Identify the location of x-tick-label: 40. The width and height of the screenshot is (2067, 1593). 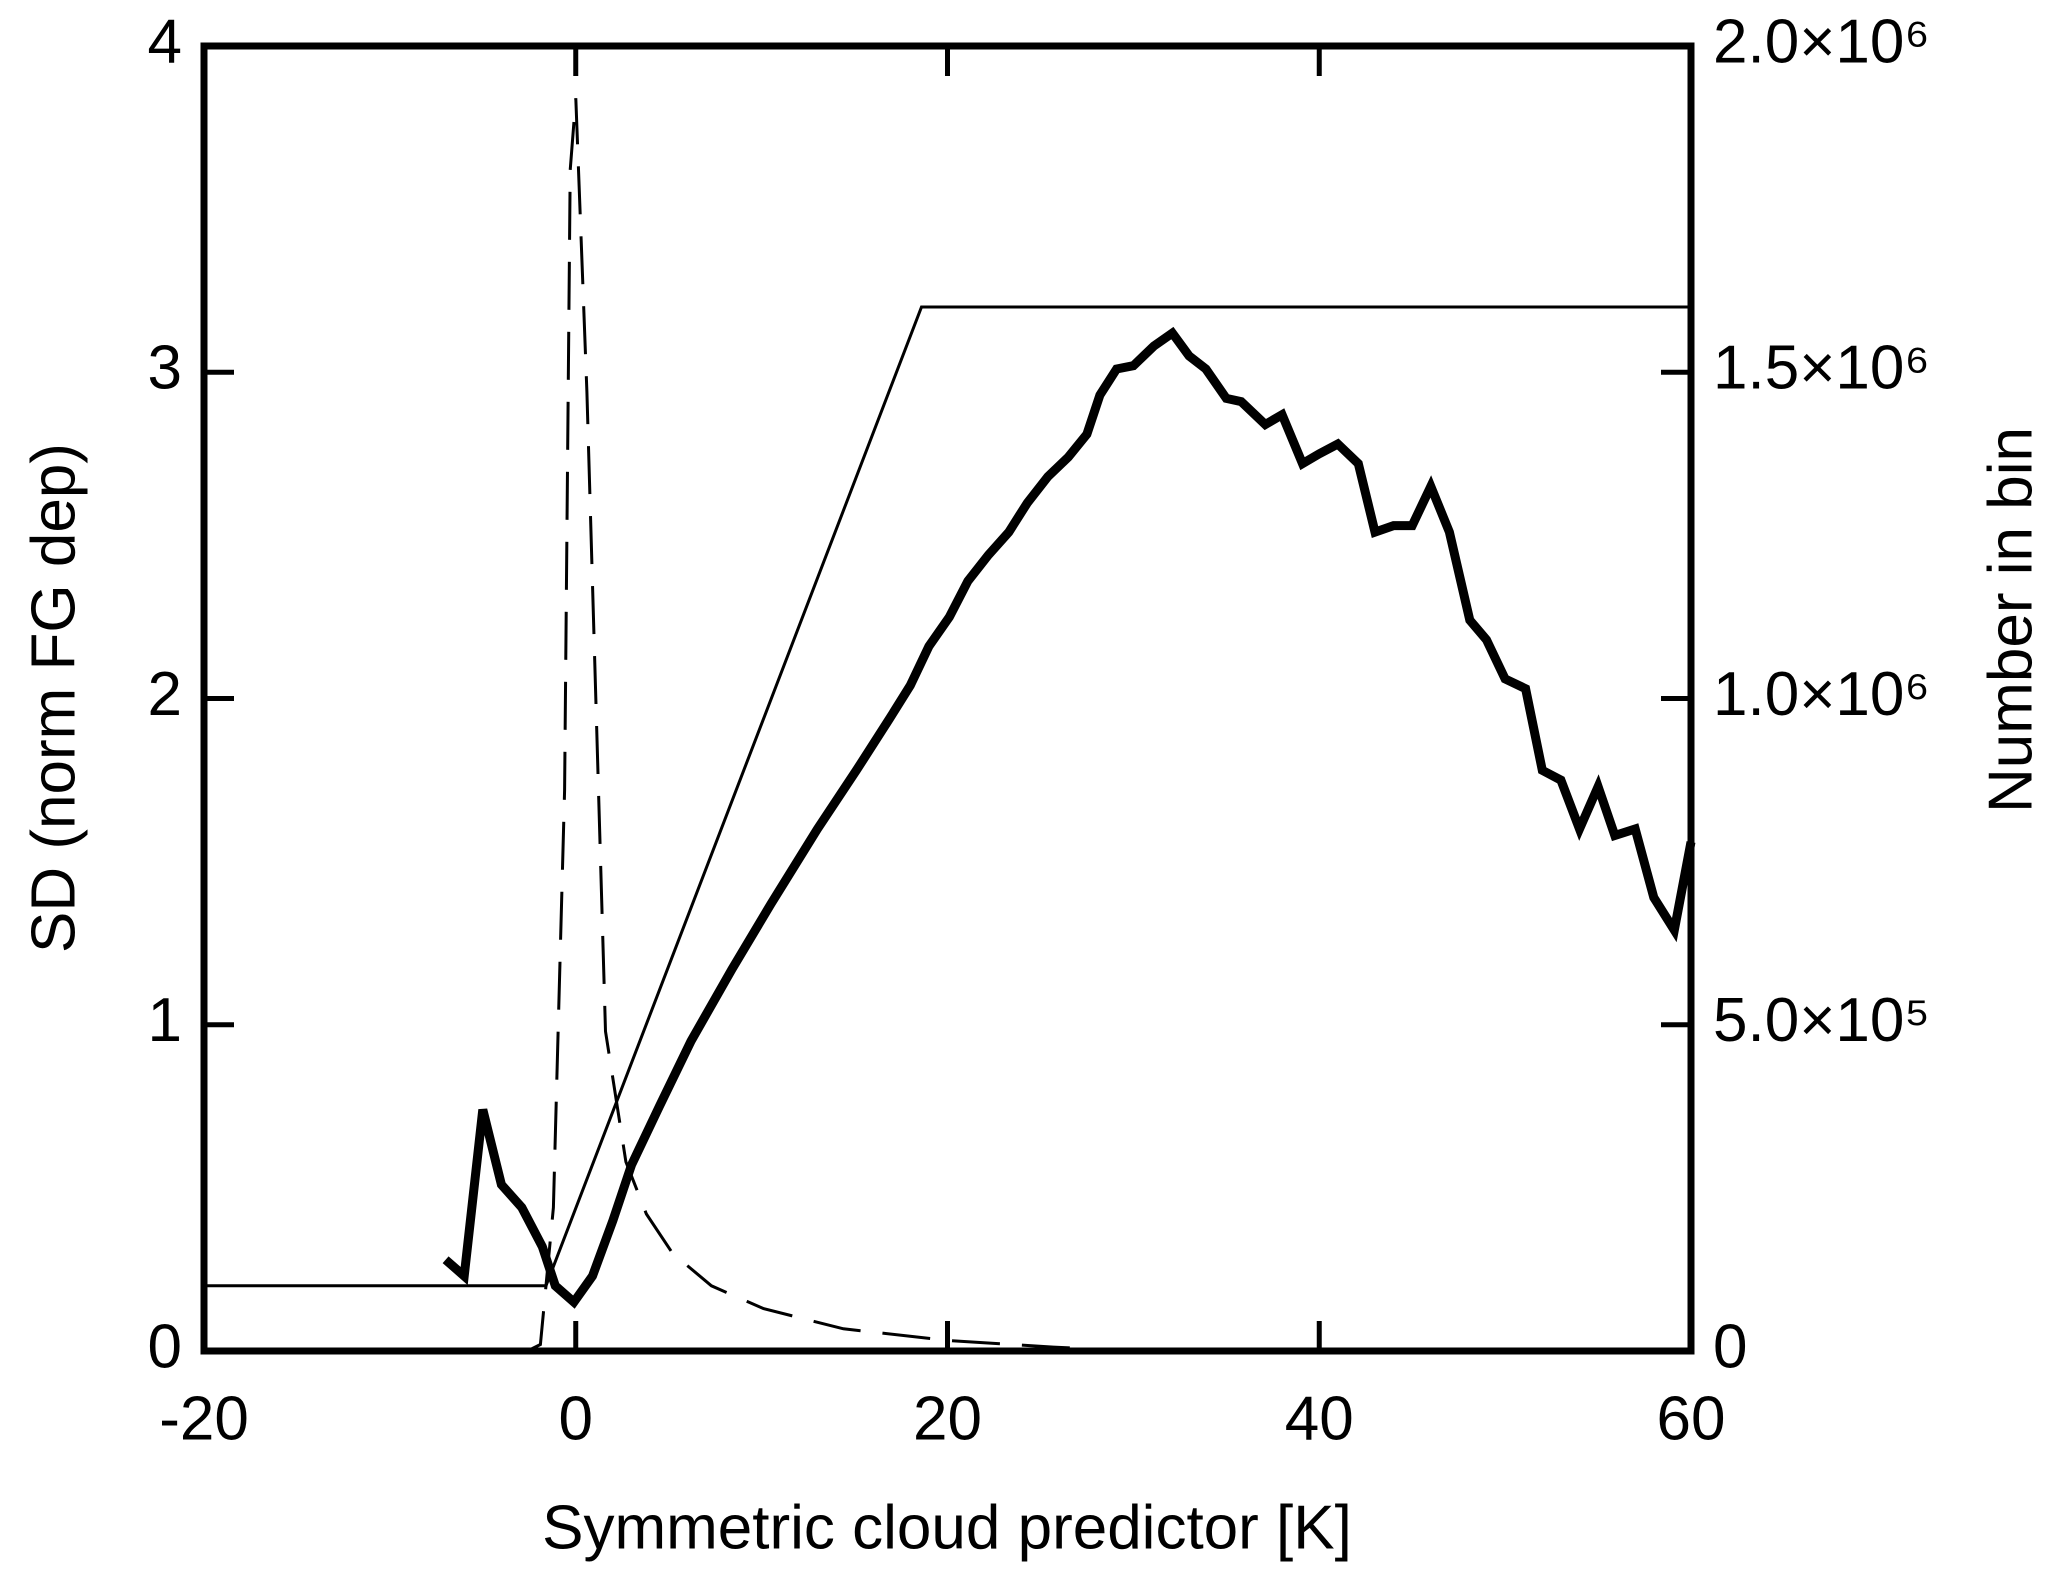
(1319, 1418).